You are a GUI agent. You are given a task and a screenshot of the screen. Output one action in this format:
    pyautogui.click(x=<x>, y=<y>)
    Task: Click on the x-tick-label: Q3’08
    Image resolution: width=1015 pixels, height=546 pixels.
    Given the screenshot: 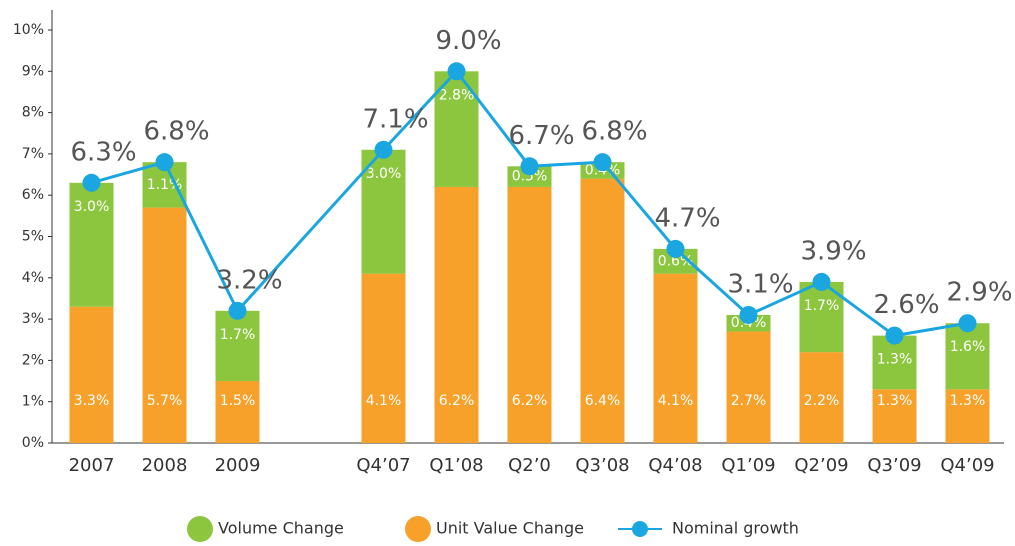 What is the action you would take?
    pyautogui.click(x=602, y=465)
    